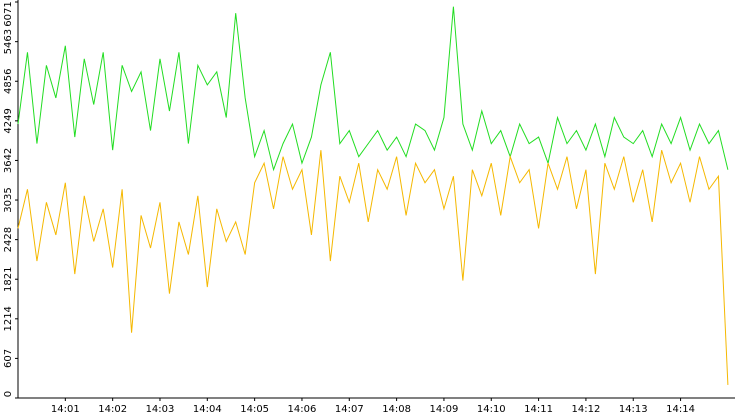 Image resolution: width=735 pixels, height=415 pixels. I want to click on y-tick-label: 2428, so click(8, 239).